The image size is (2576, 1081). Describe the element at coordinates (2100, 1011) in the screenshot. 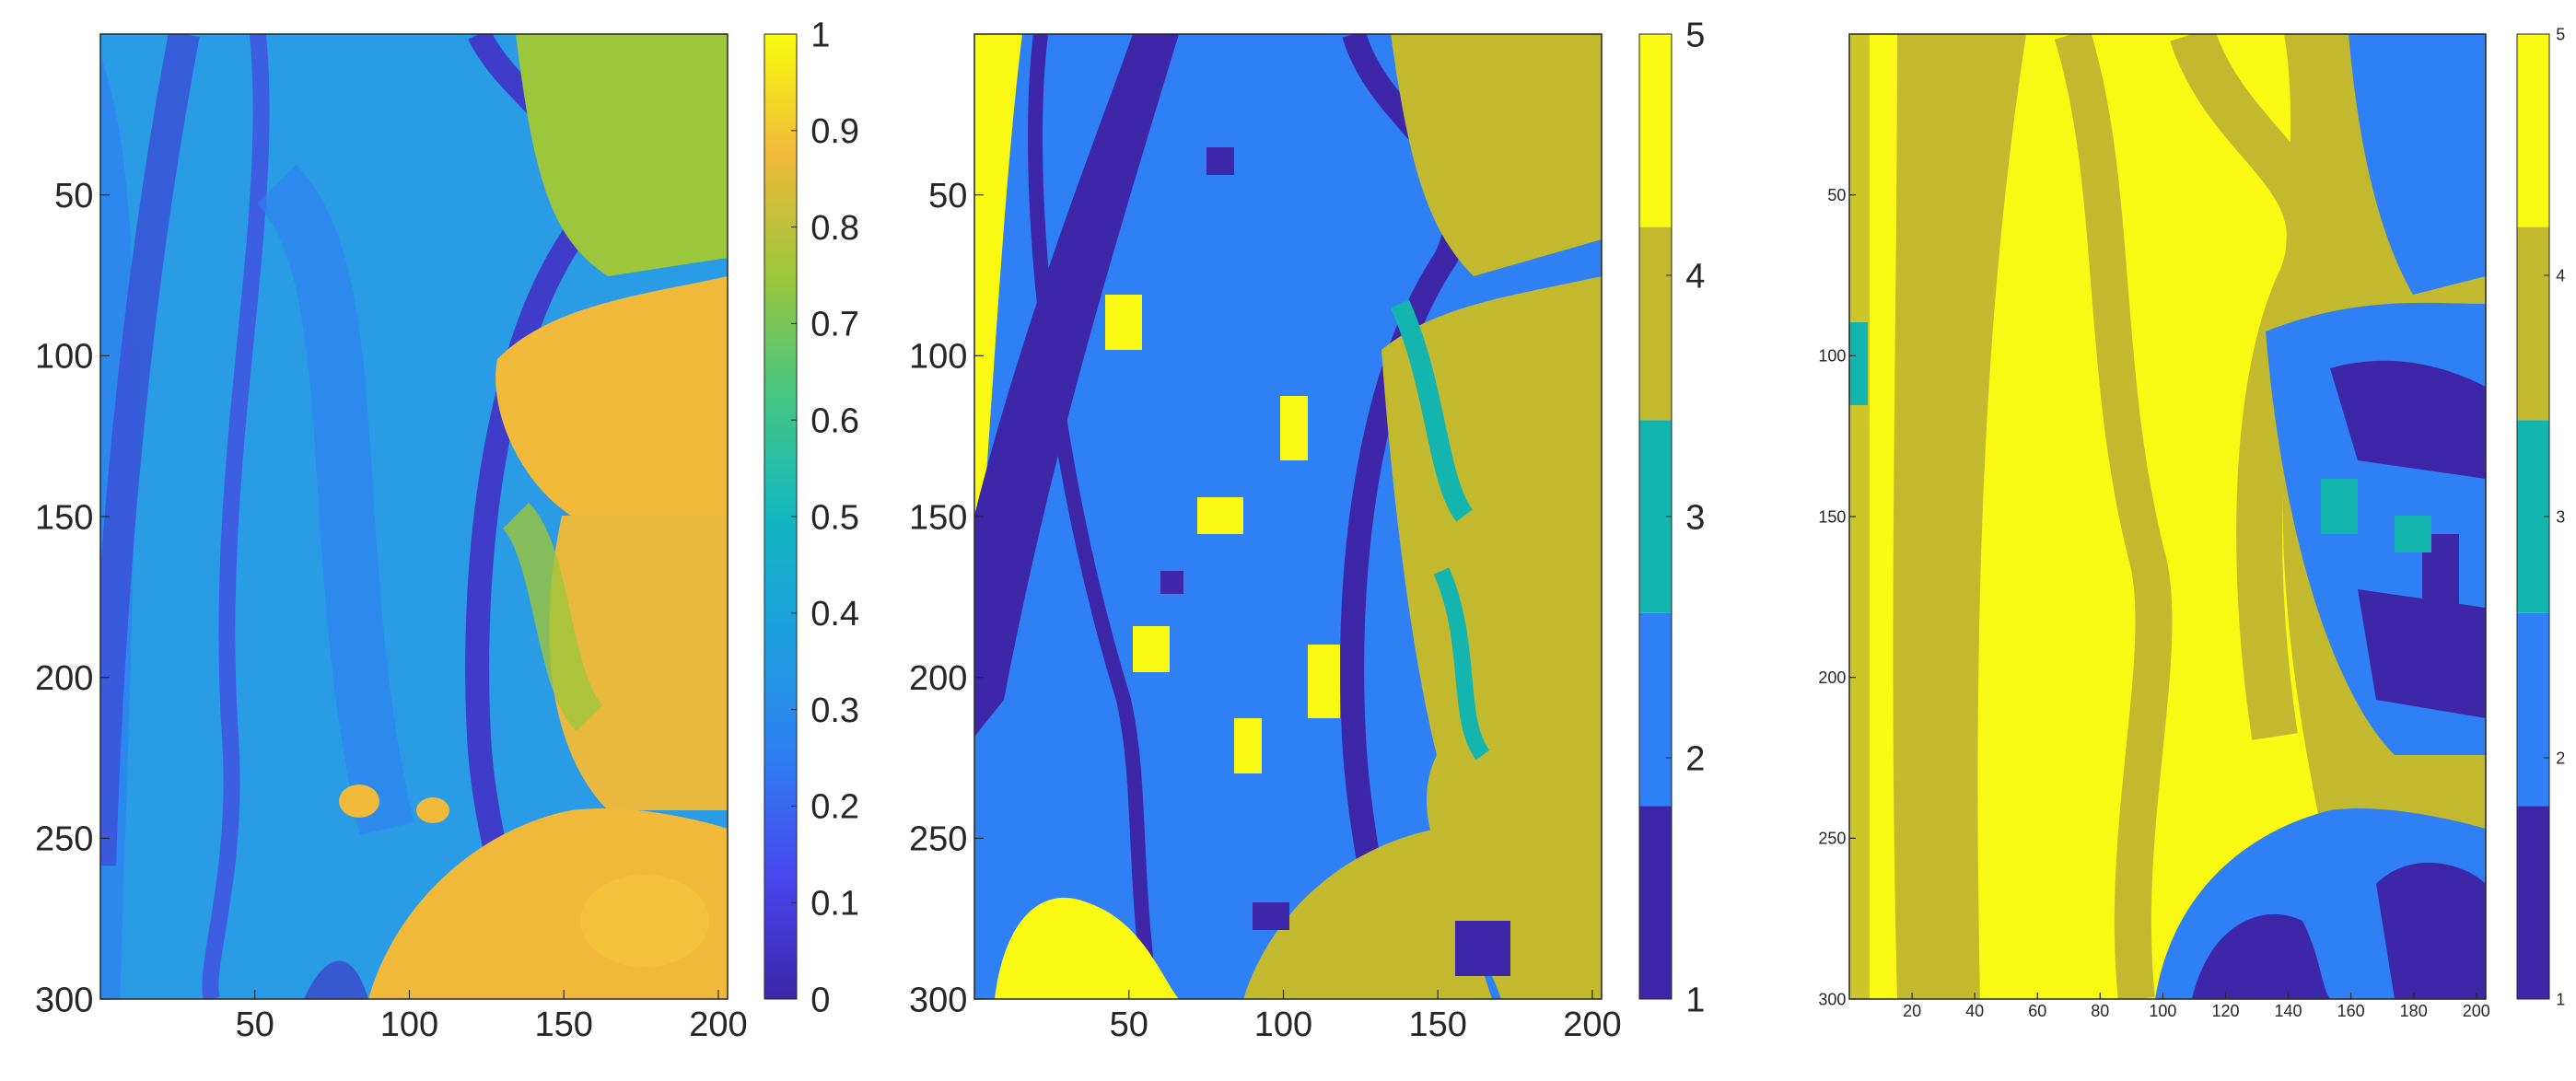

I see `x-tick-label: 80` at that location.